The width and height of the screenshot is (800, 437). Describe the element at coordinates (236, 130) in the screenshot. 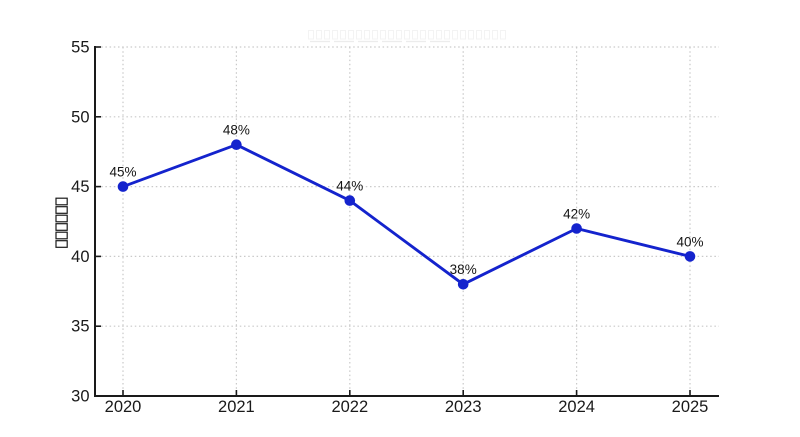

I see `svg-text: 48%` at that location.